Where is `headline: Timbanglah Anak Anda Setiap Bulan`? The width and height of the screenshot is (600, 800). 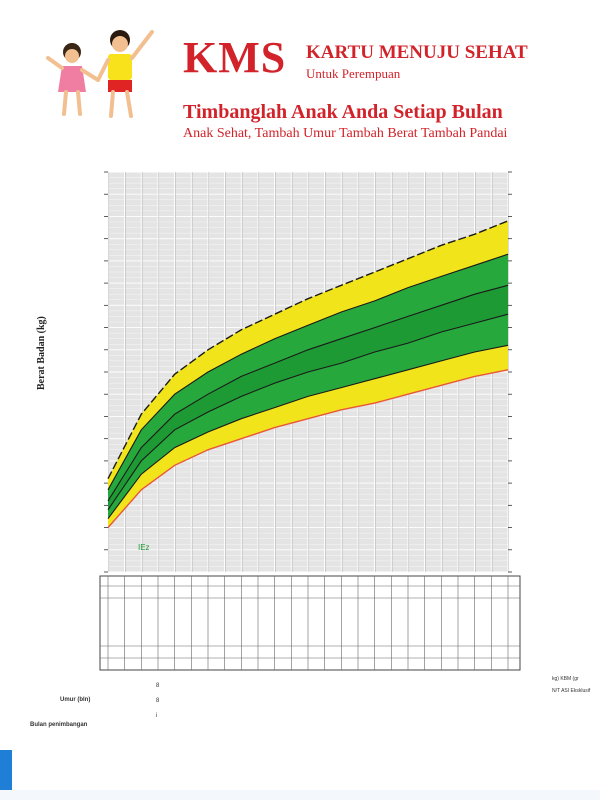 headline: Timbanglah Anak Anda Setiap Bulan is located at coordinates (343, 112).